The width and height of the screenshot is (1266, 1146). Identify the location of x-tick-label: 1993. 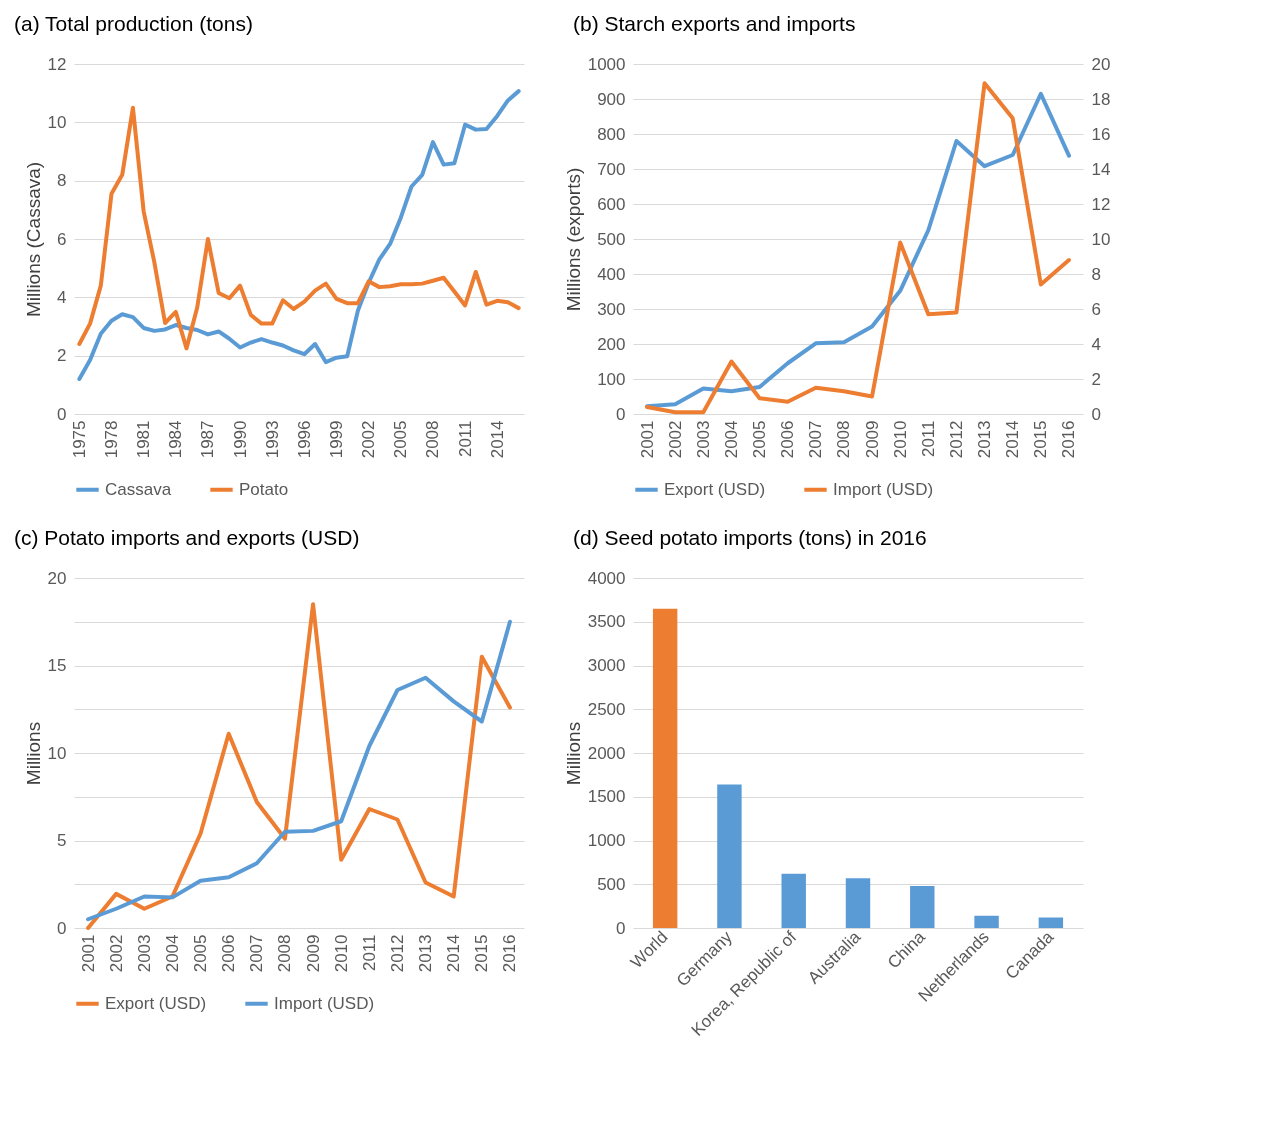
(272, 439).